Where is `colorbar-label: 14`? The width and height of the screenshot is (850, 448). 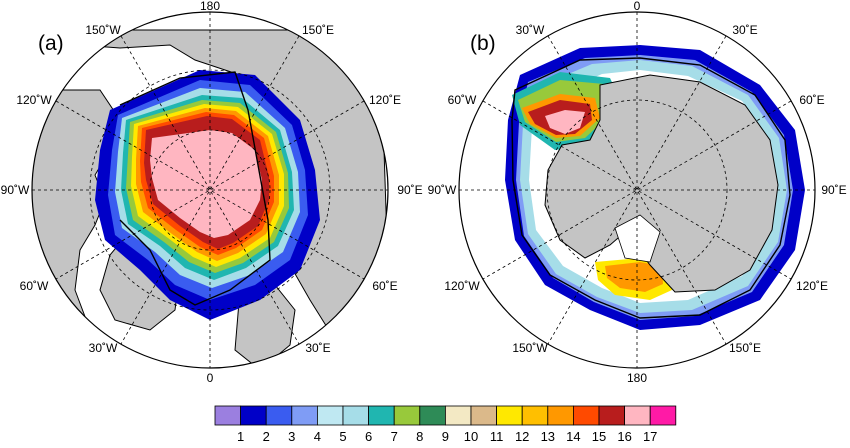 colorbar-label: 14 is located at coordinates (573, 436).